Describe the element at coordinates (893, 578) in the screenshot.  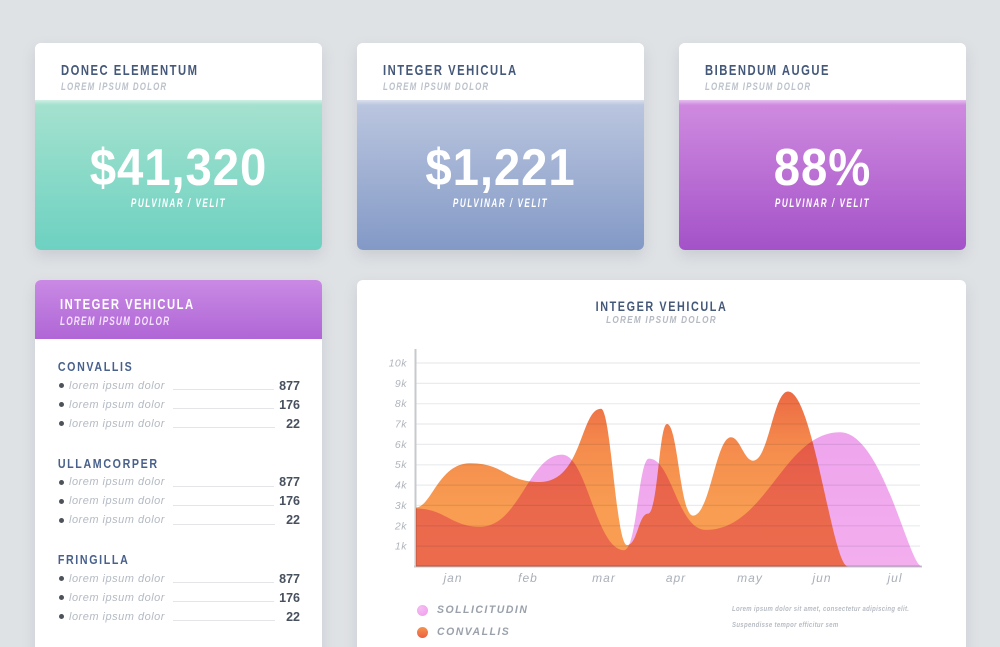
I see `svg-text: jul` at that location.